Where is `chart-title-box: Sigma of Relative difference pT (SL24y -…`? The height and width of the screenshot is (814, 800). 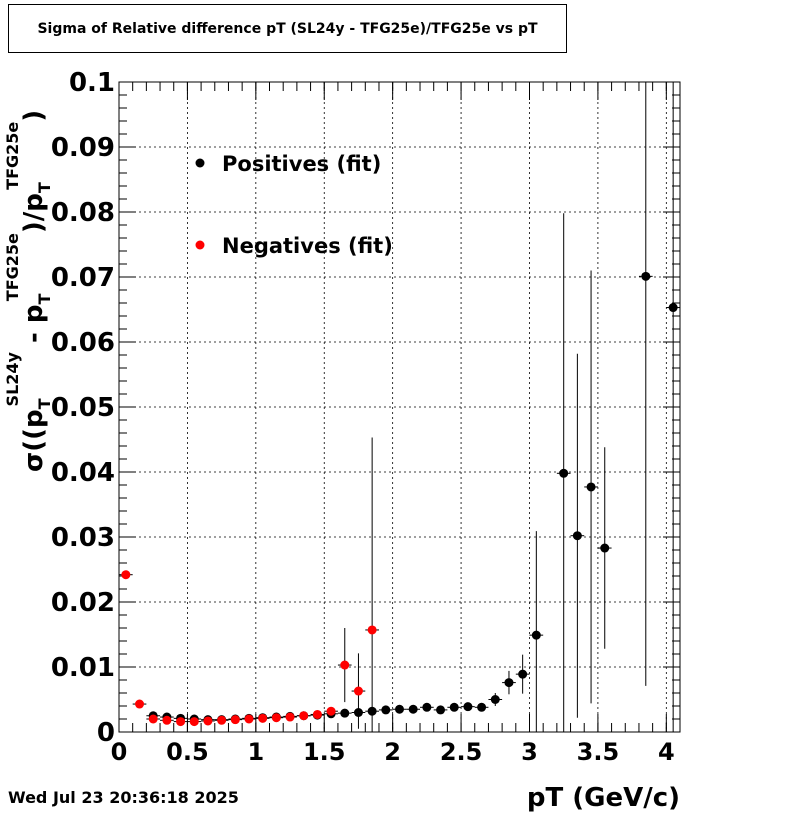 chart-title-box: Sigma of Relative difference pT (SL24y -… is located at coordinates (287, 28).